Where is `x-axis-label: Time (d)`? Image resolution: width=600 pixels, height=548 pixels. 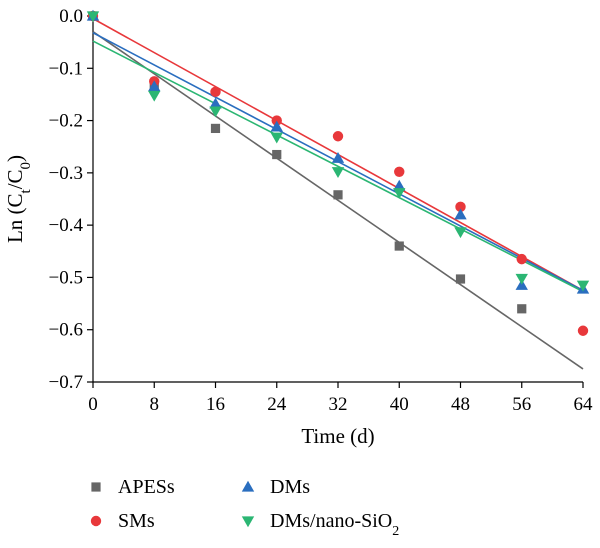
x-axis-label: Time (d) is located at coordinates (337, 436).